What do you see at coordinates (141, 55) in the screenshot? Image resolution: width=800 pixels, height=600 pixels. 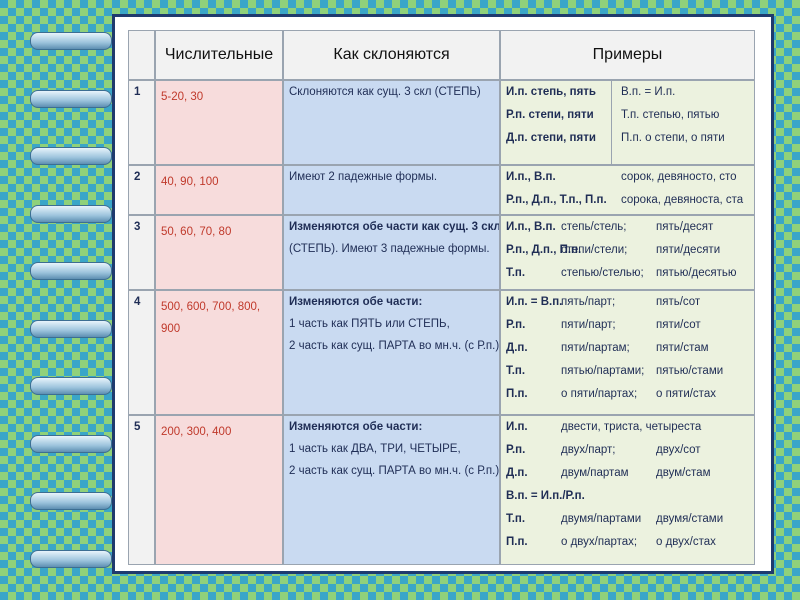 I see `header-cell` at bounding box center [141, 55].